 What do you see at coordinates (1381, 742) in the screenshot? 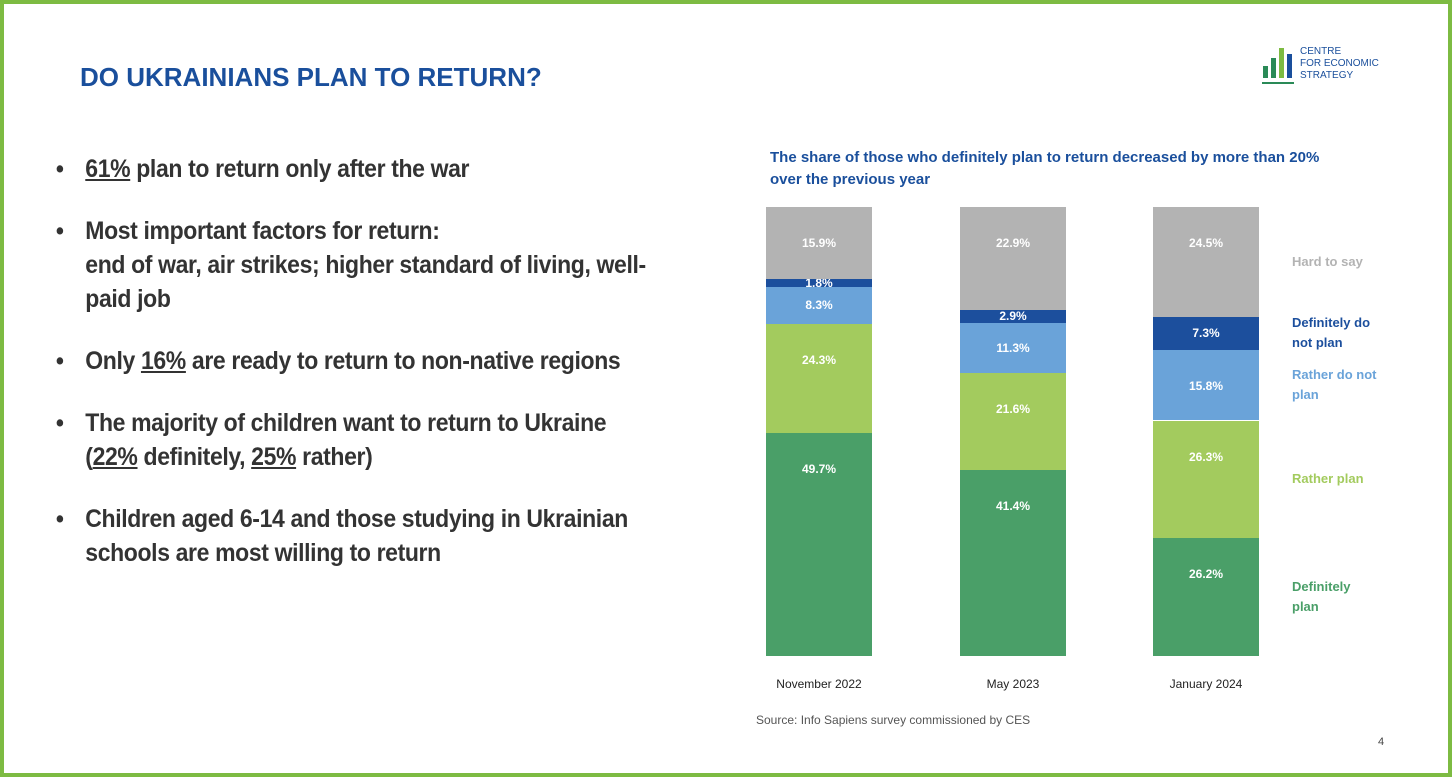
I see `page-number: 4` at bounding box center [1381, 742].